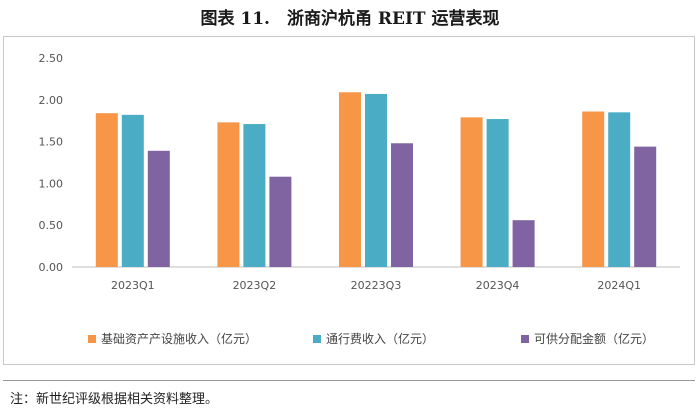 The width and height of the screenshot is (700, 414). What do you see at coordinates (350, 19) in the screenshot?
I see `chart-title: 图表 11. 浙商沪杭甬 REIT 运营表现` at bounding box center [350, 19].